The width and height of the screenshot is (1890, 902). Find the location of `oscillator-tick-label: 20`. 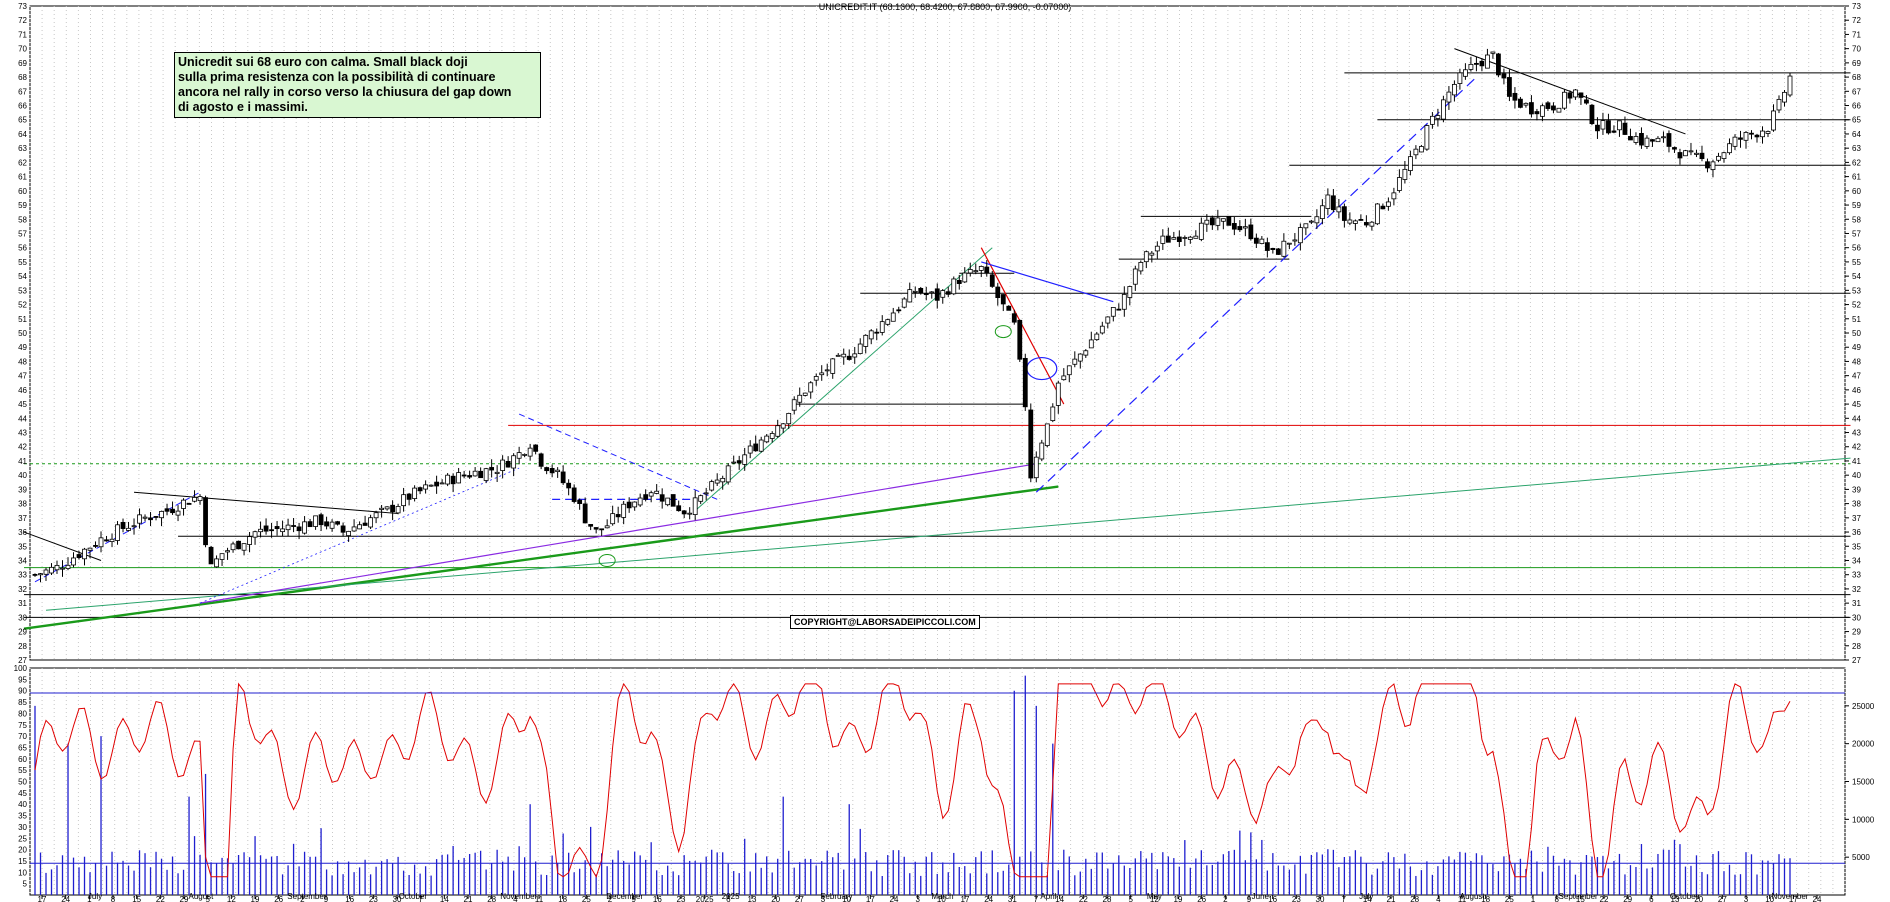

oscillator-tick-label: 20 is located at coordinates (22, 850).